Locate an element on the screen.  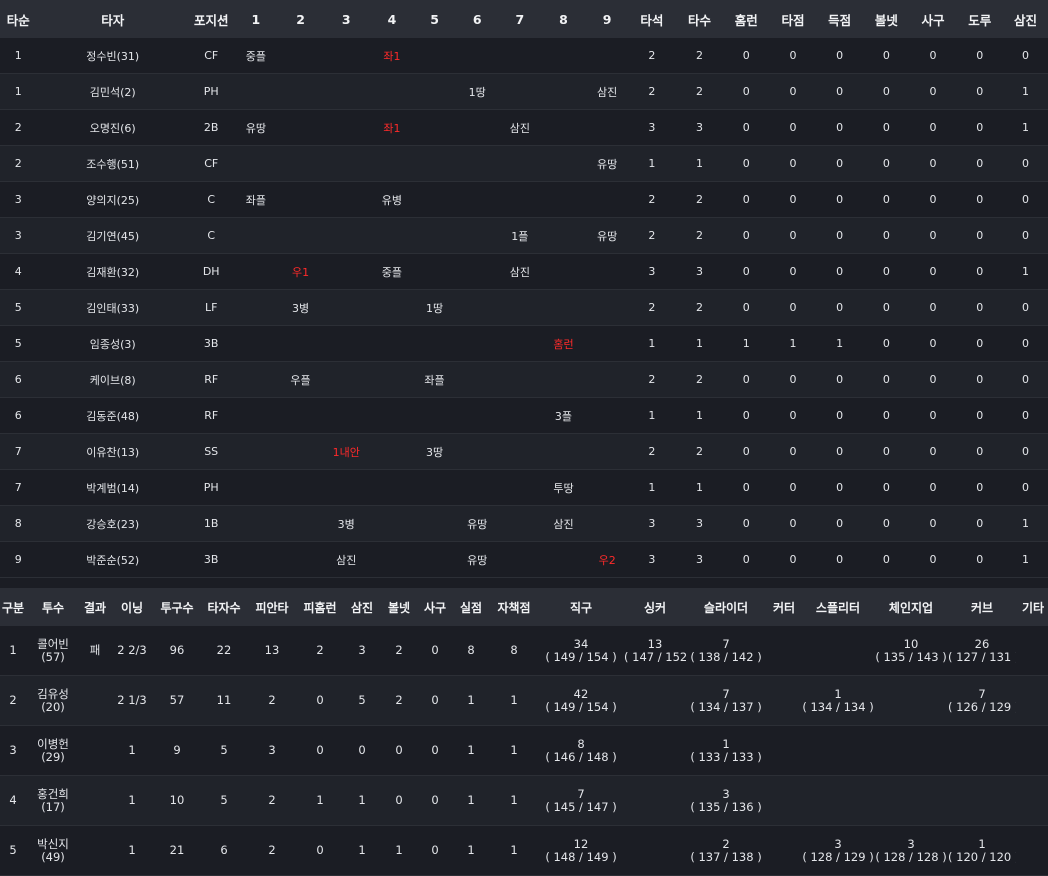
batter-column-header: 2 is located at coordinates (300, 19).